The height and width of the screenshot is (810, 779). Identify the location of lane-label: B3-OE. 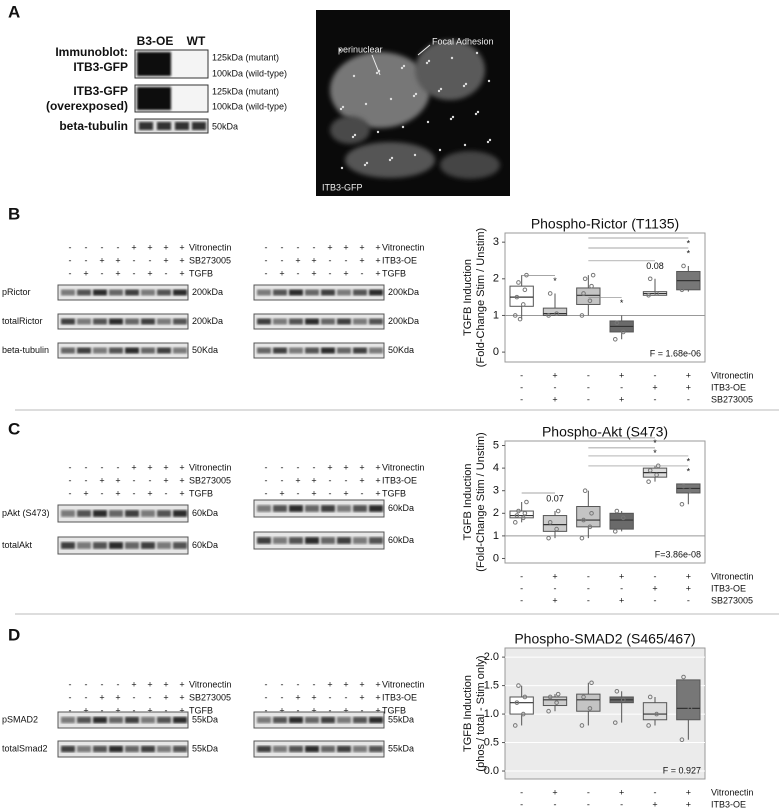
(155, 41).